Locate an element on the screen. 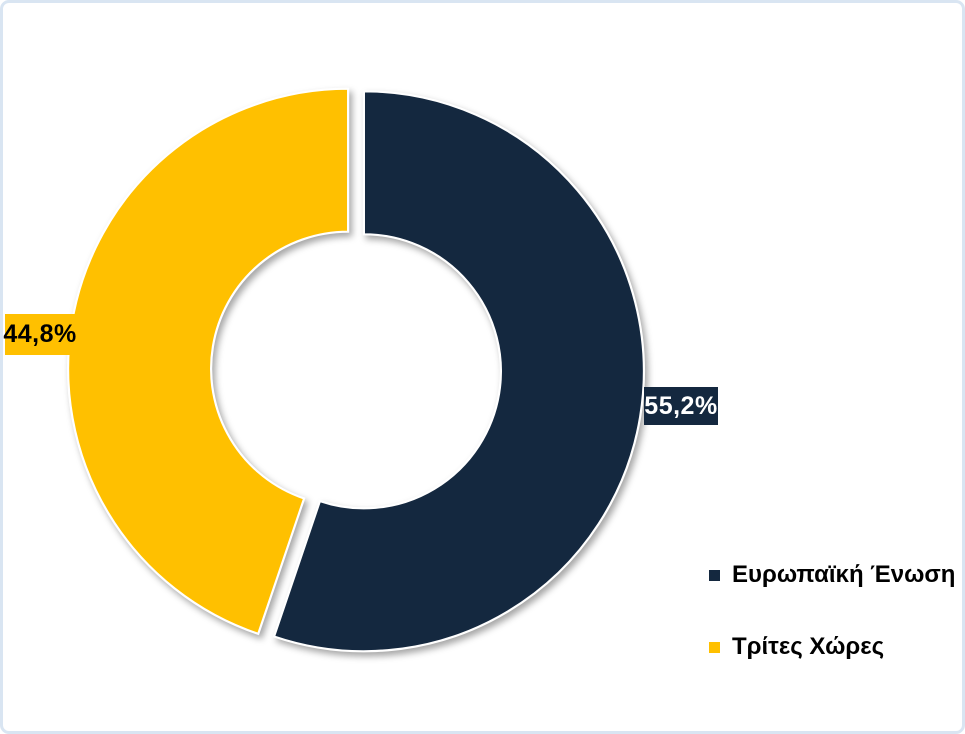 This screenshot has width=965, height=734. data-label-third: 44,8% is located at coordinates (39, 334).